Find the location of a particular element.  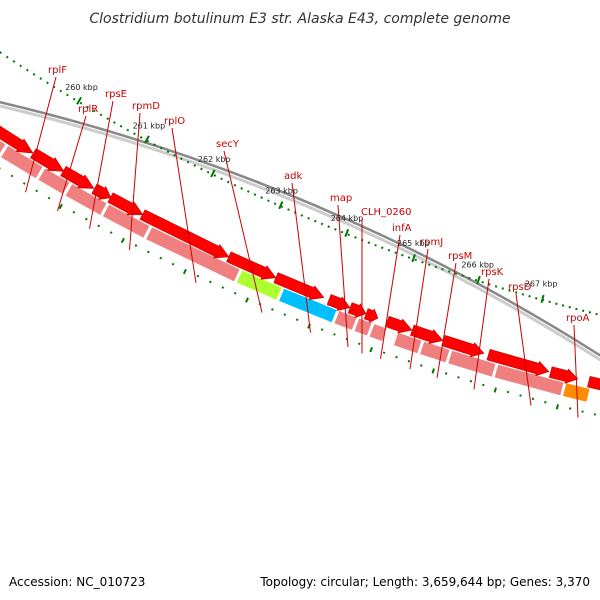

gene-label-rpmd: rpmD is located at coordinates (146, 106).